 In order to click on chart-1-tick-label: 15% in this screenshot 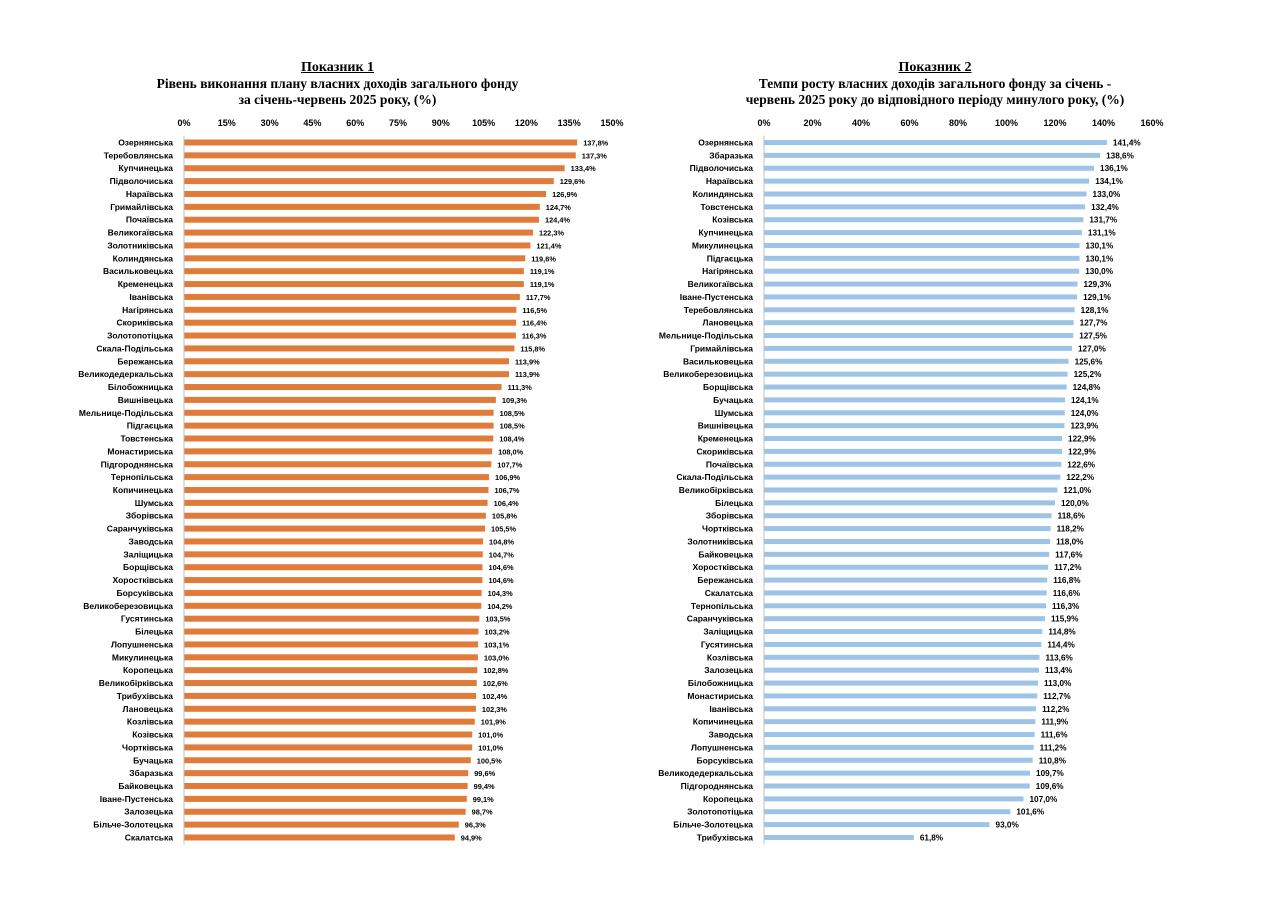, I will do `click(227, 123)`.